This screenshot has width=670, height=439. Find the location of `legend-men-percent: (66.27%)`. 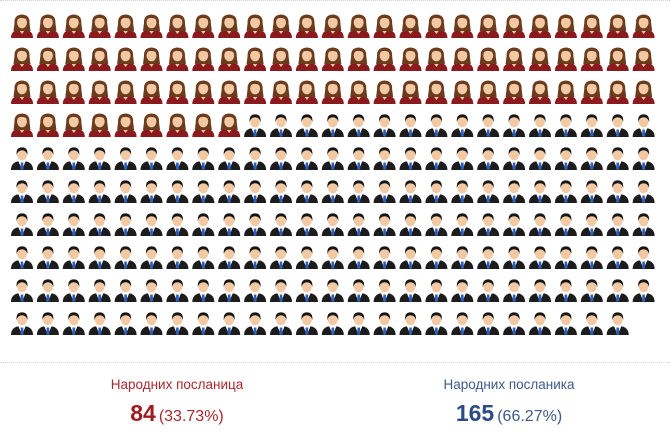

legend-men-percent: (66.27%) is located at coordinates (530, 416).